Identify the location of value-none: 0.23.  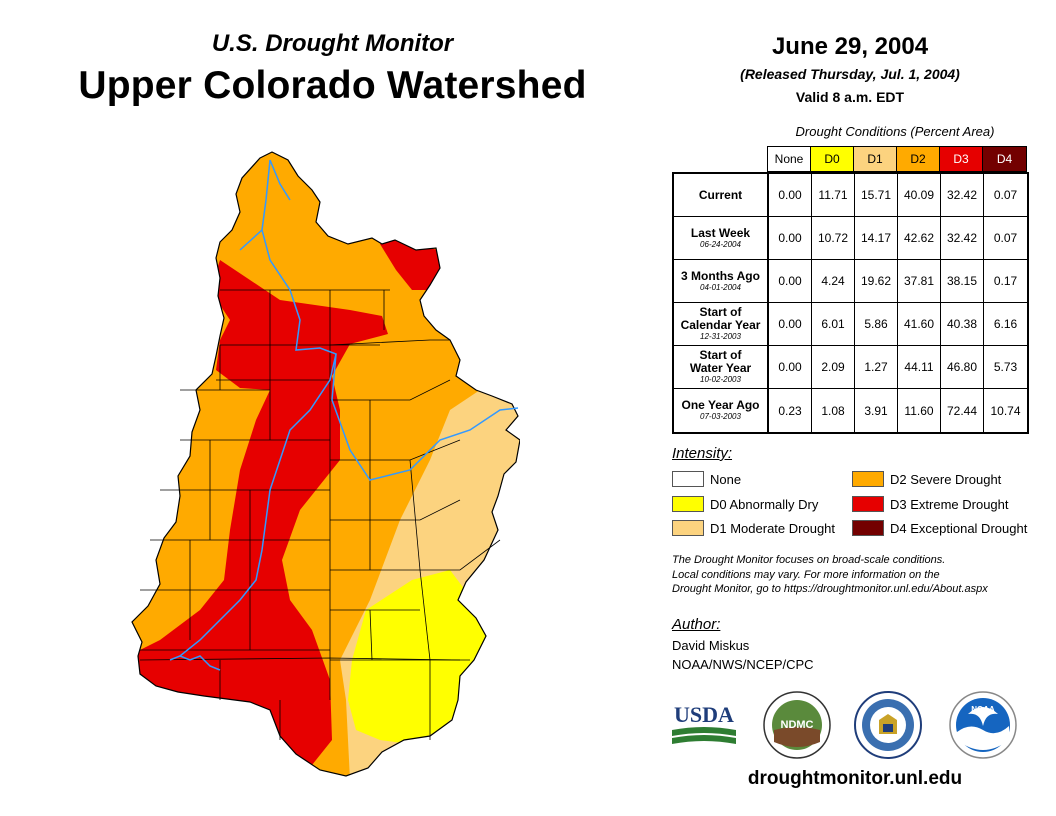
(790, 410).